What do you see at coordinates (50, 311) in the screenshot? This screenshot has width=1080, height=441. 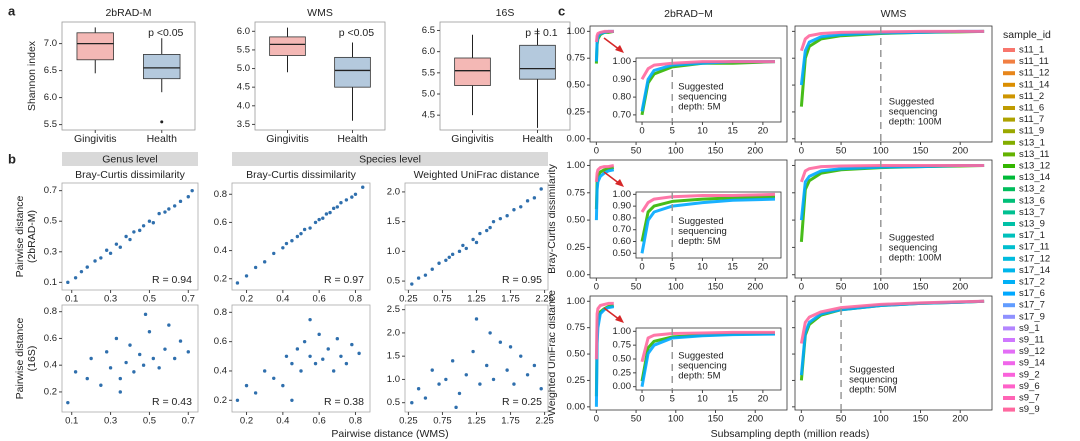 I see `y-tick-label: 0.8` at bounding box center [50, 311].